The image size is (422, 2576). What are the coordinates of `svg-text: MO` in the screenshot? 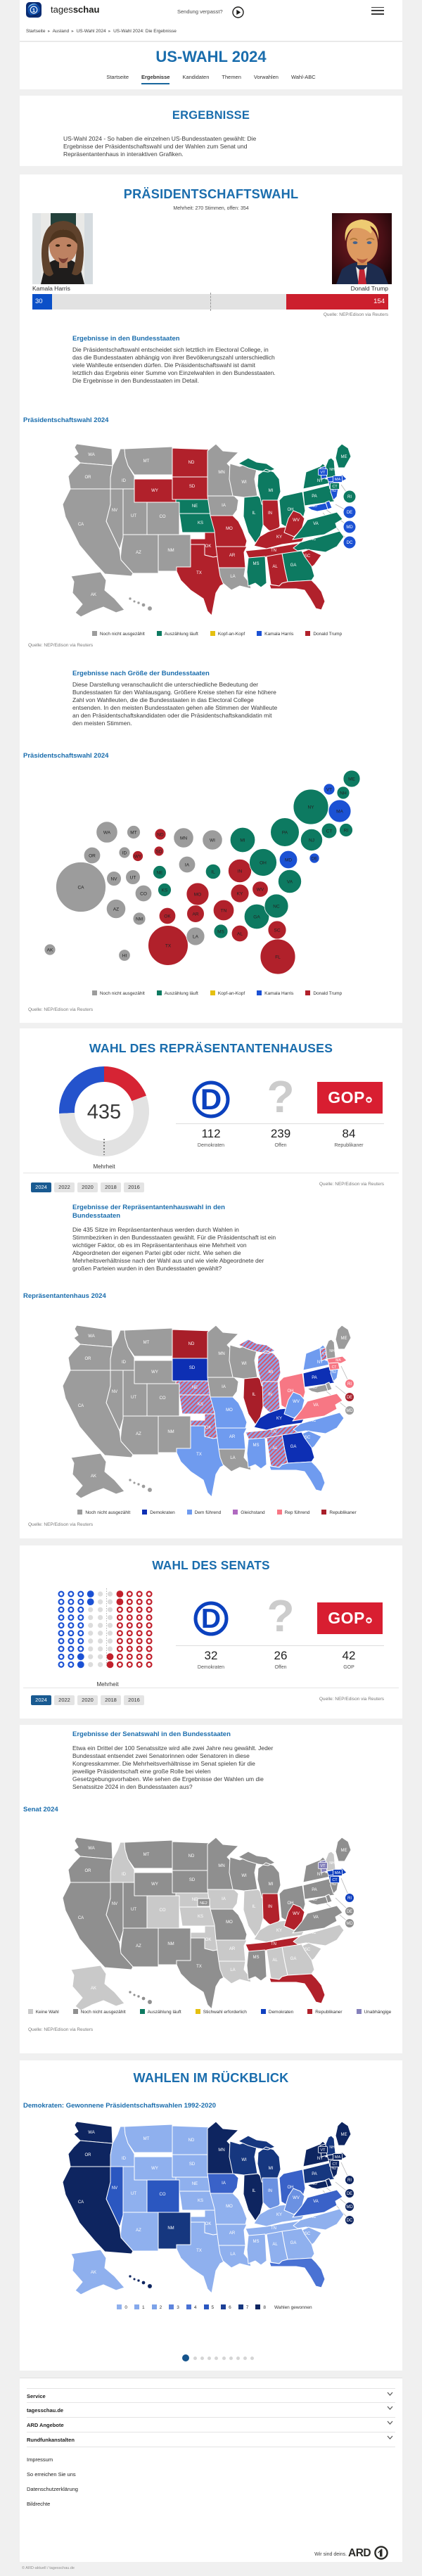 It's located at (230, 529).